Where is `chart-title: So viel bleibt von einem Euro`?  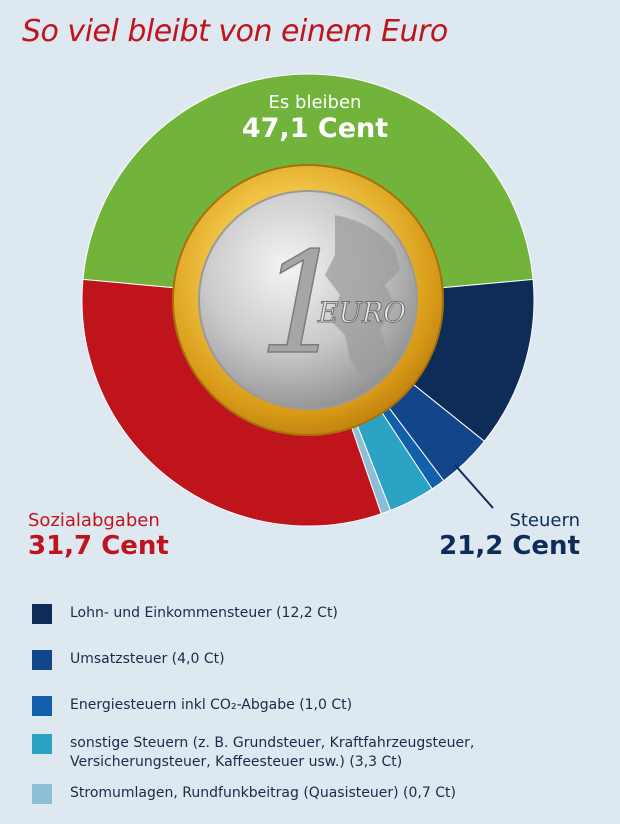
chart-title: So viel bleibt von einem Euro is located at coordinates (235, 31).